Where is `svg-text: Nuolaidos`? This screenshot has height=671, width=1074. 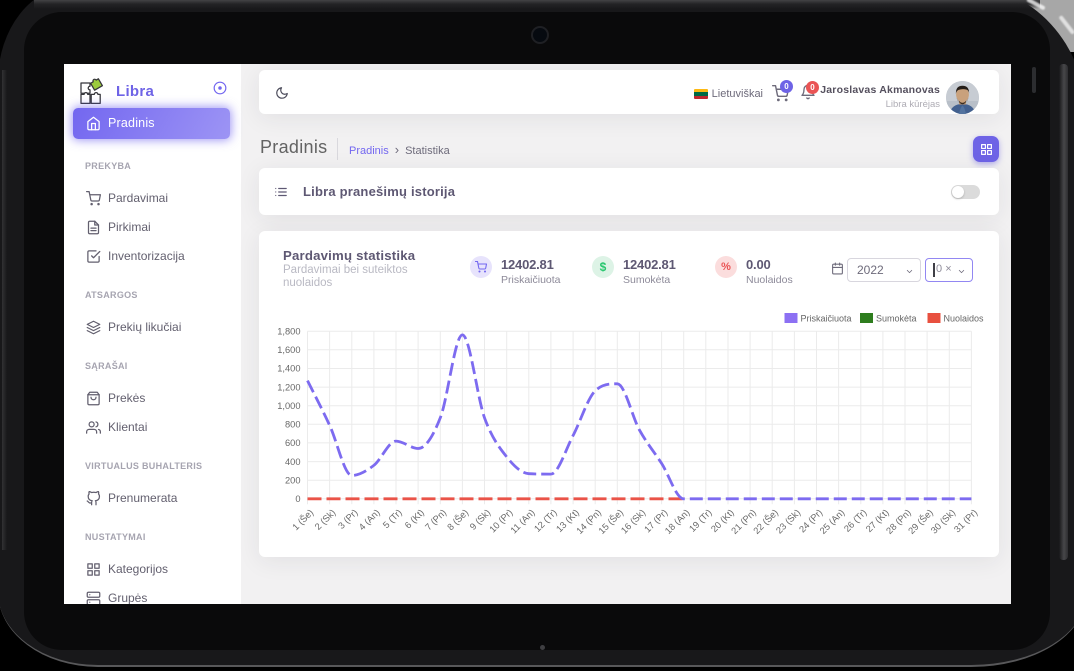
svg-text: Nuolaidos is located at coordinates (964, 319).